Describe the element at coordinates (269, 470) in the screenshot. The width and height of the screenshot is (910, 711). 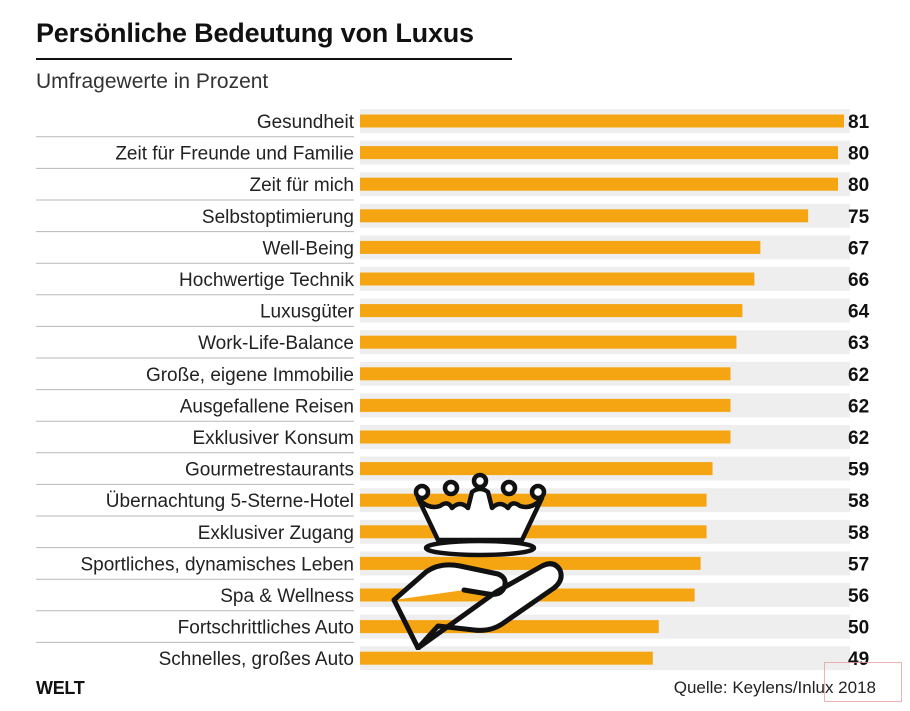
I see `category-label: Gourmetrestaurants` at that location.